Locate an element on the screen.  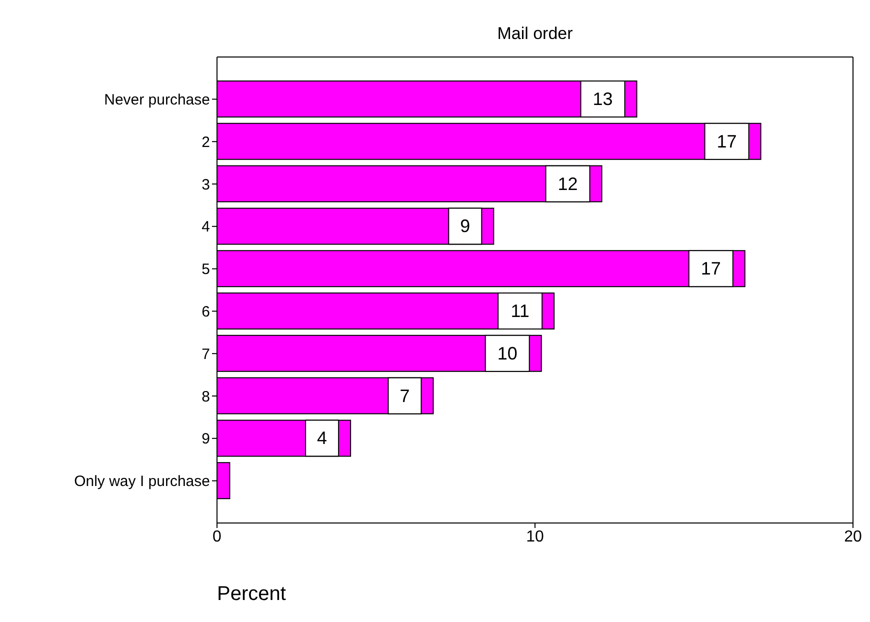
x-axis-title: Percent is located at coordinates (251, 594).